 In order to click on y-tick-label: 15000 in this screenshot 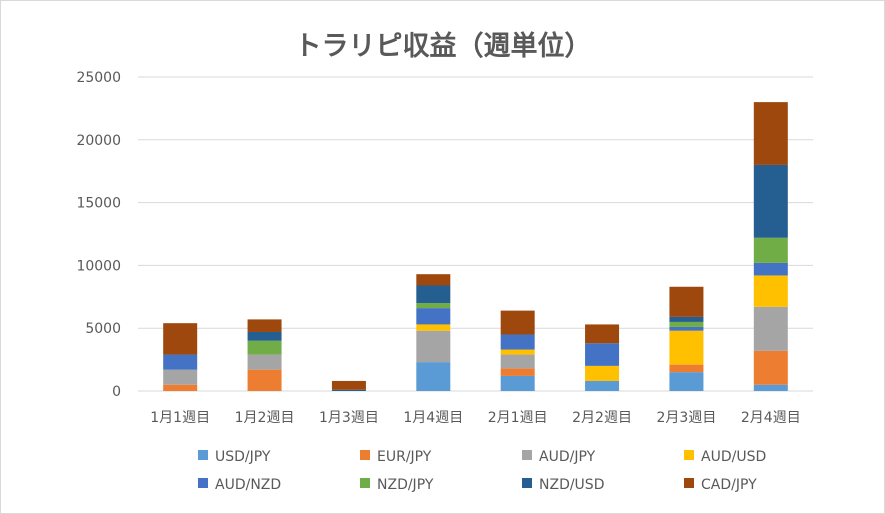, I will do `click(98, 204)`.